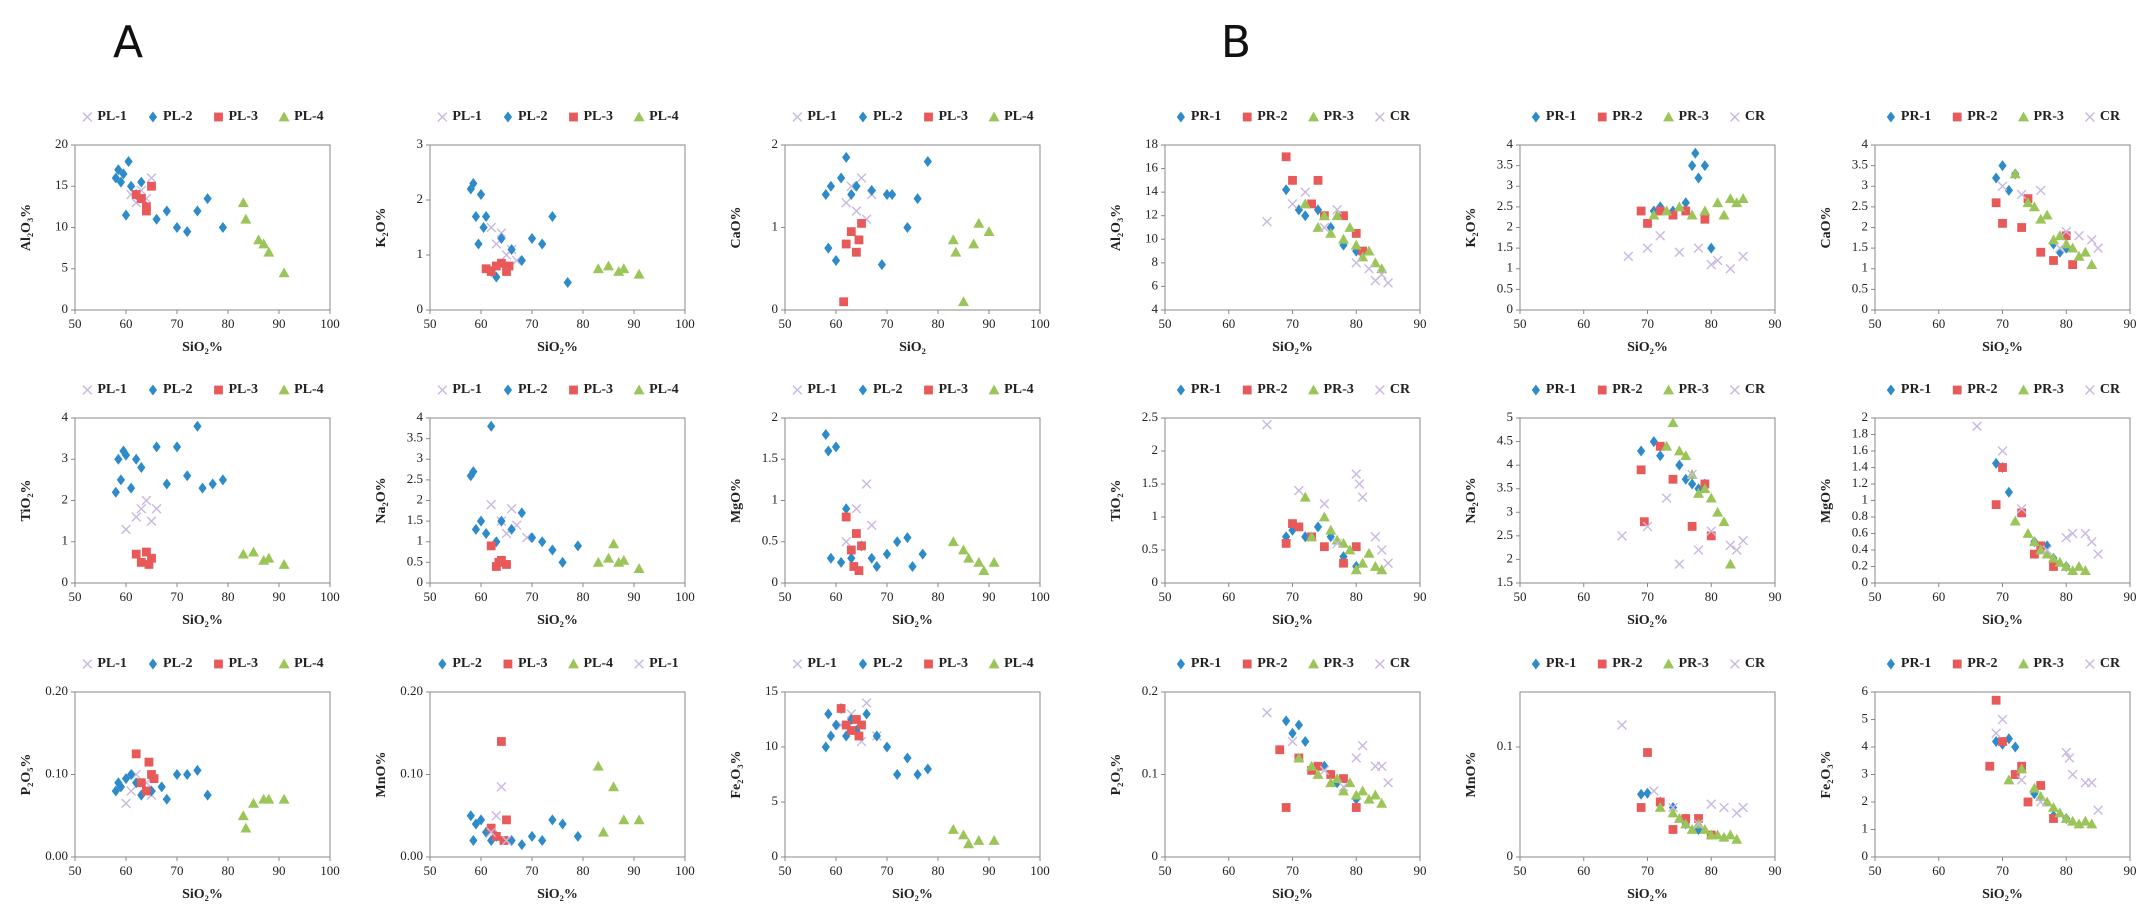 Image resolution: width=2145 pixels, height=920 pixels. Describe the element at coordinates (1647, 870) in the screenshot. I see `x-tick-label: 70` at that location.